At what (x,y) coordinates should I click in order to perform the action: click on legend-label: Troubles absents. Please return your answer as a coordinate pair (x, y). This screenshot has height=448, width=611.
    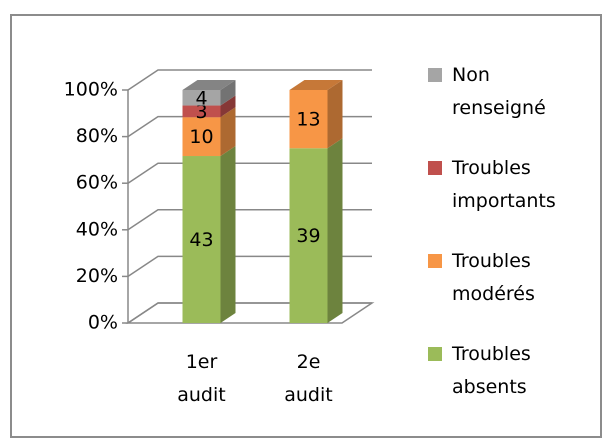
    Looking at the image, I should click on (491, 370).